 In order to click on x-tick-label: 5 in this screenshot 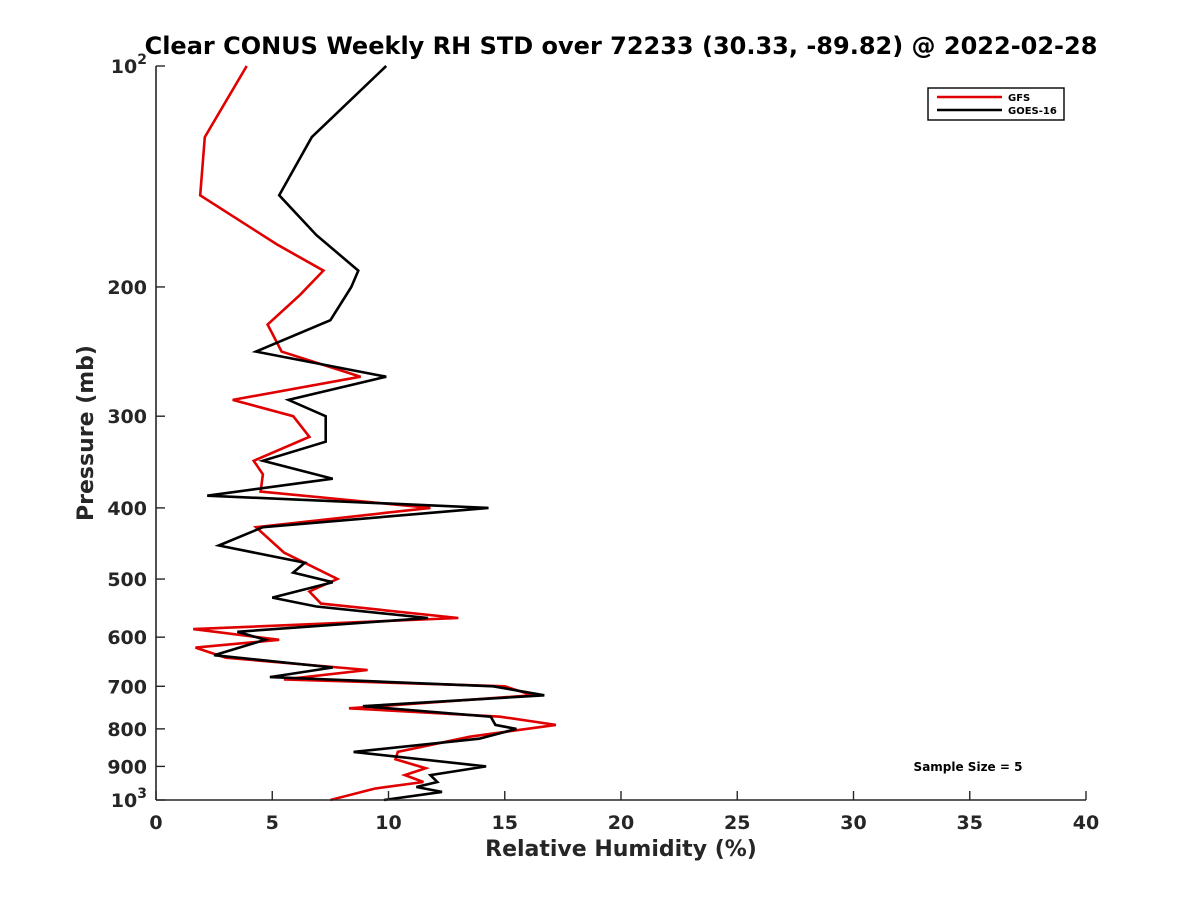, I will do `click(272, 823)`.